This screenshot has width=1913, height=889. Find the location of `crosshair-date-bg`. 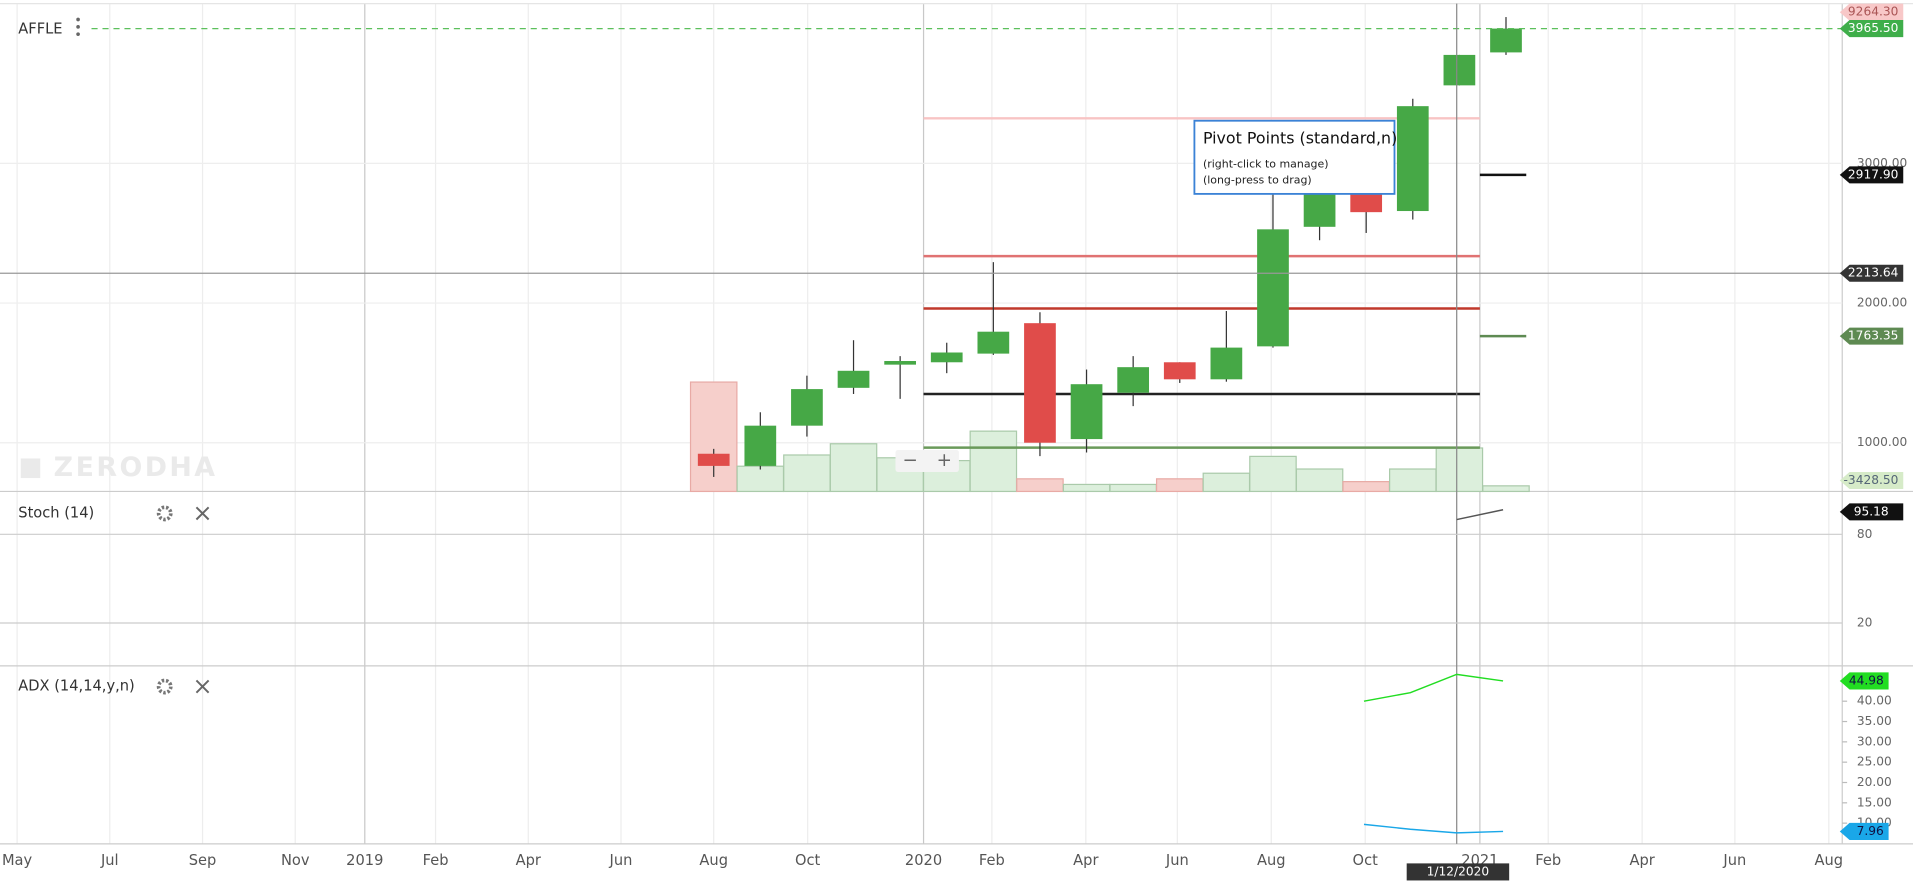

crosshair-date-bg is located at coordinates (1458, 872).